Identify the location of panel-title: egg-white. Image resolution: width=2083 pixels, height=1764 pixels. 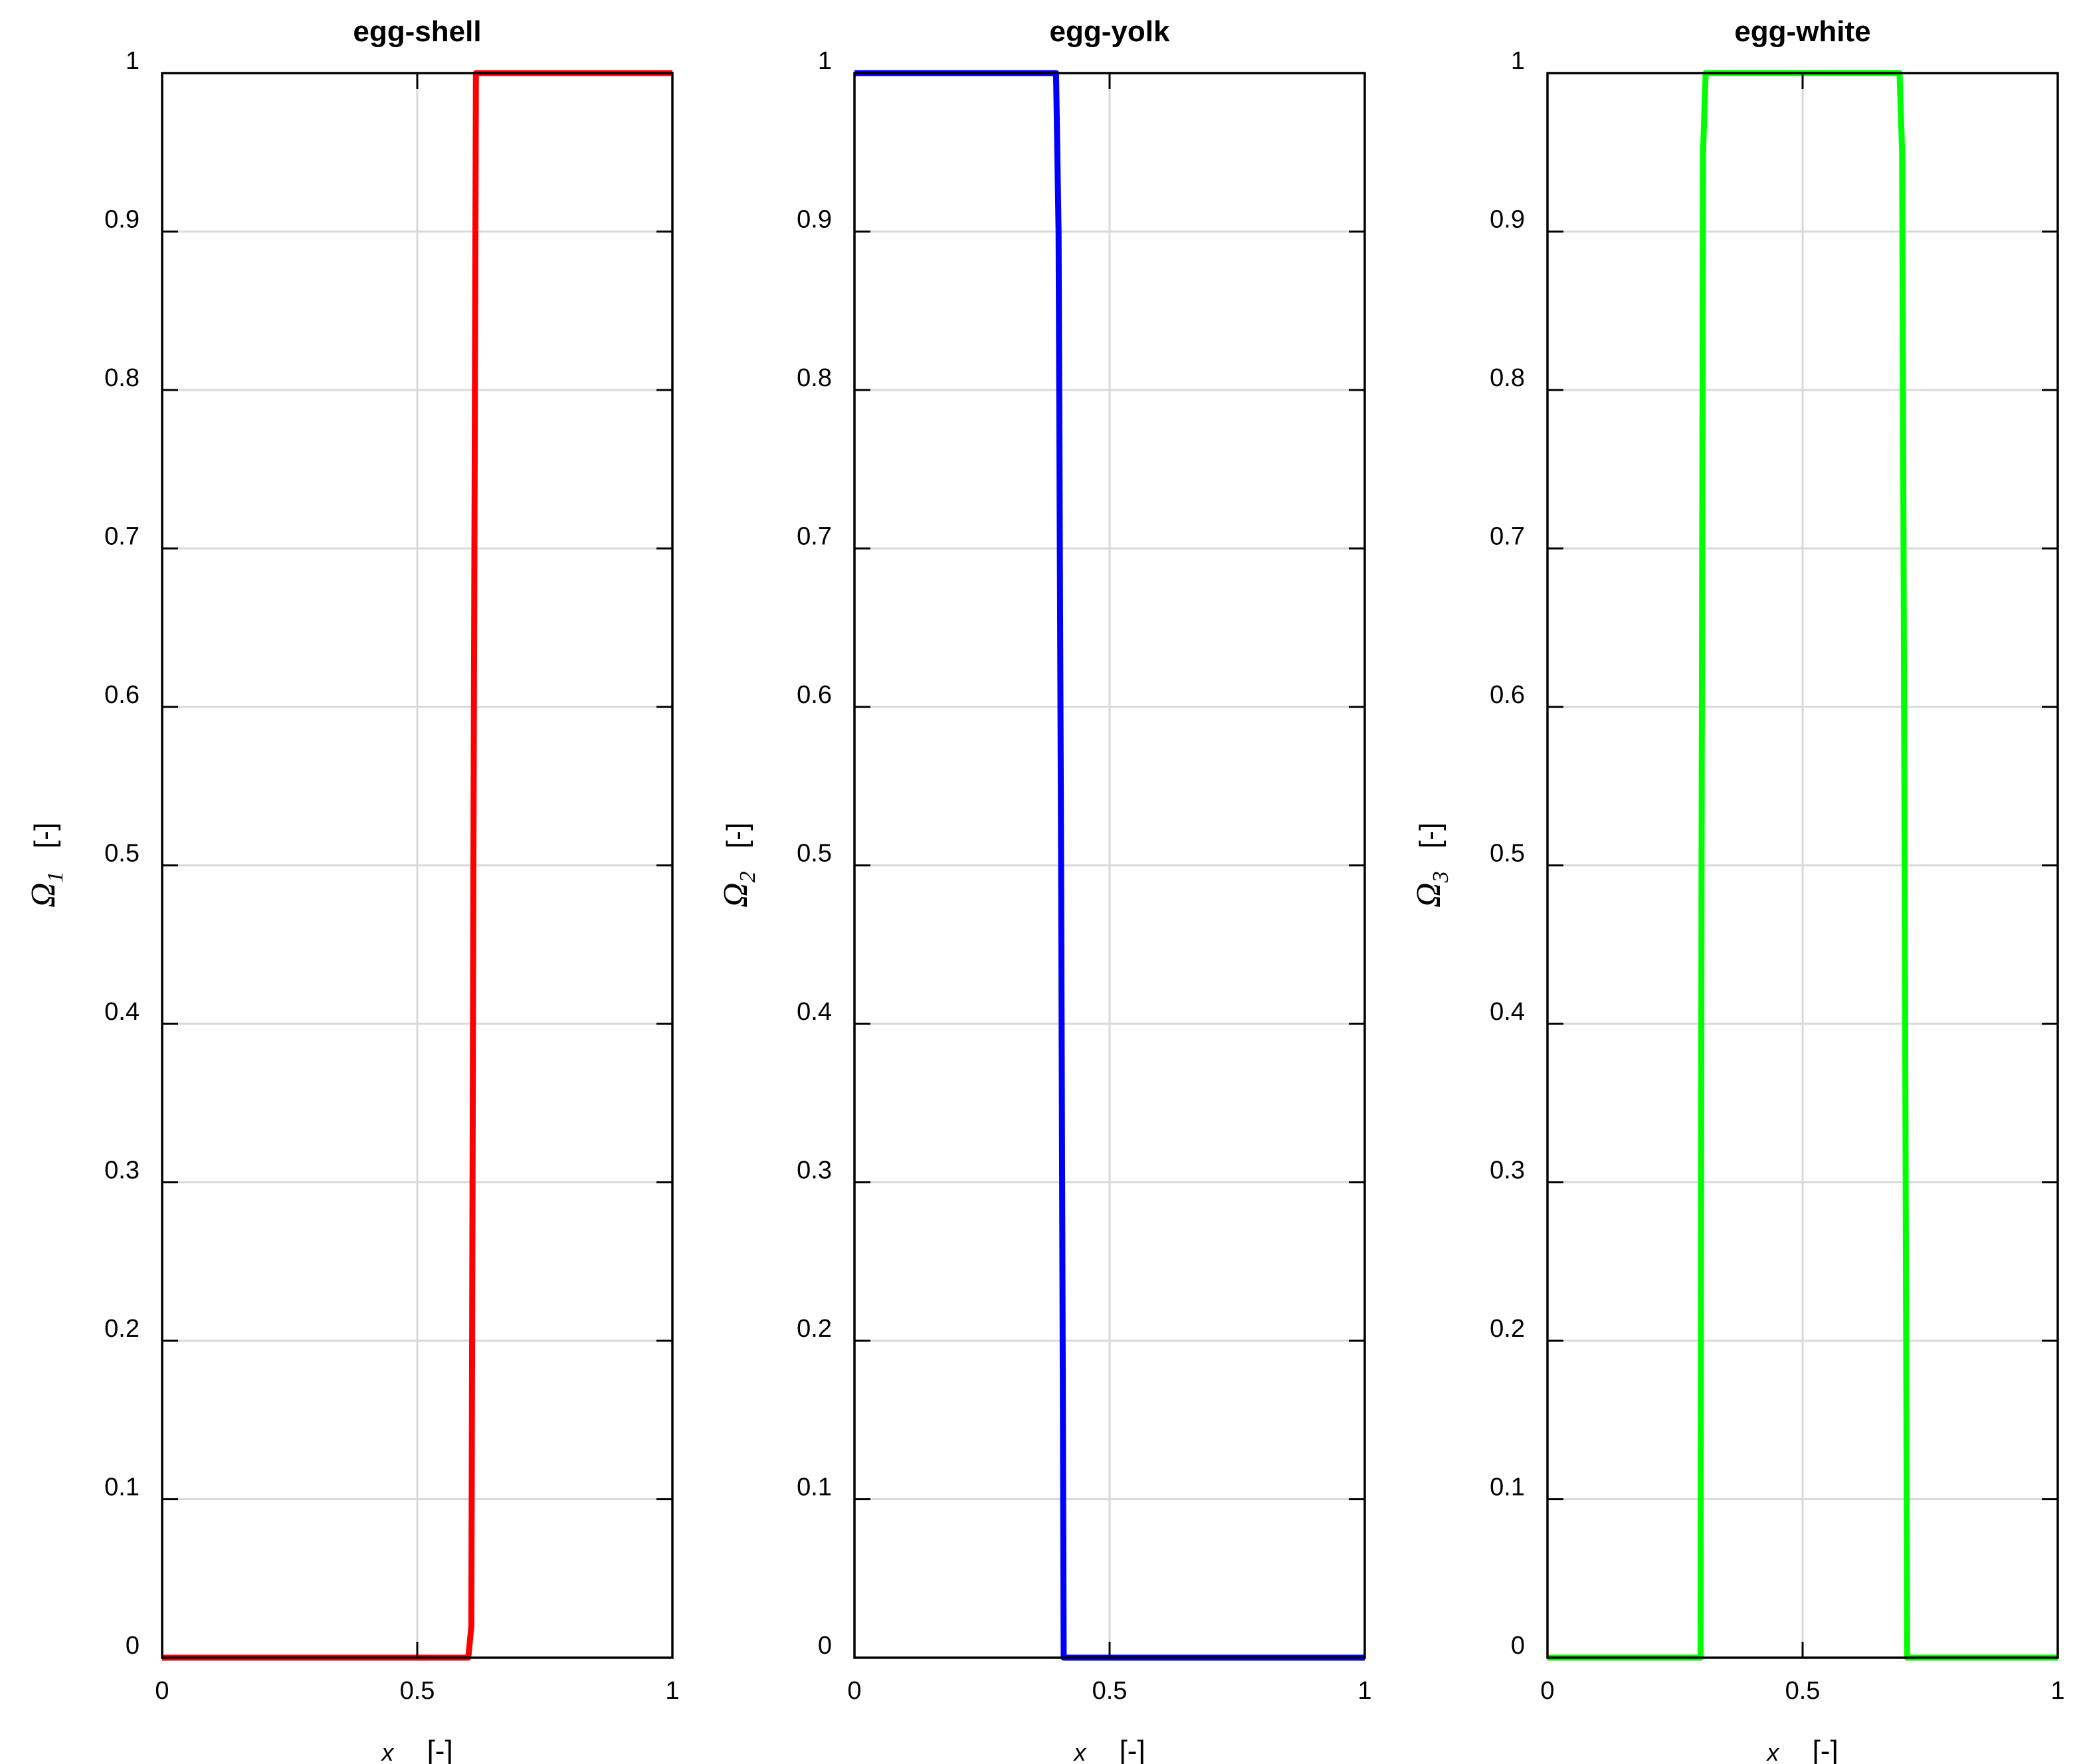
(1802, 31).